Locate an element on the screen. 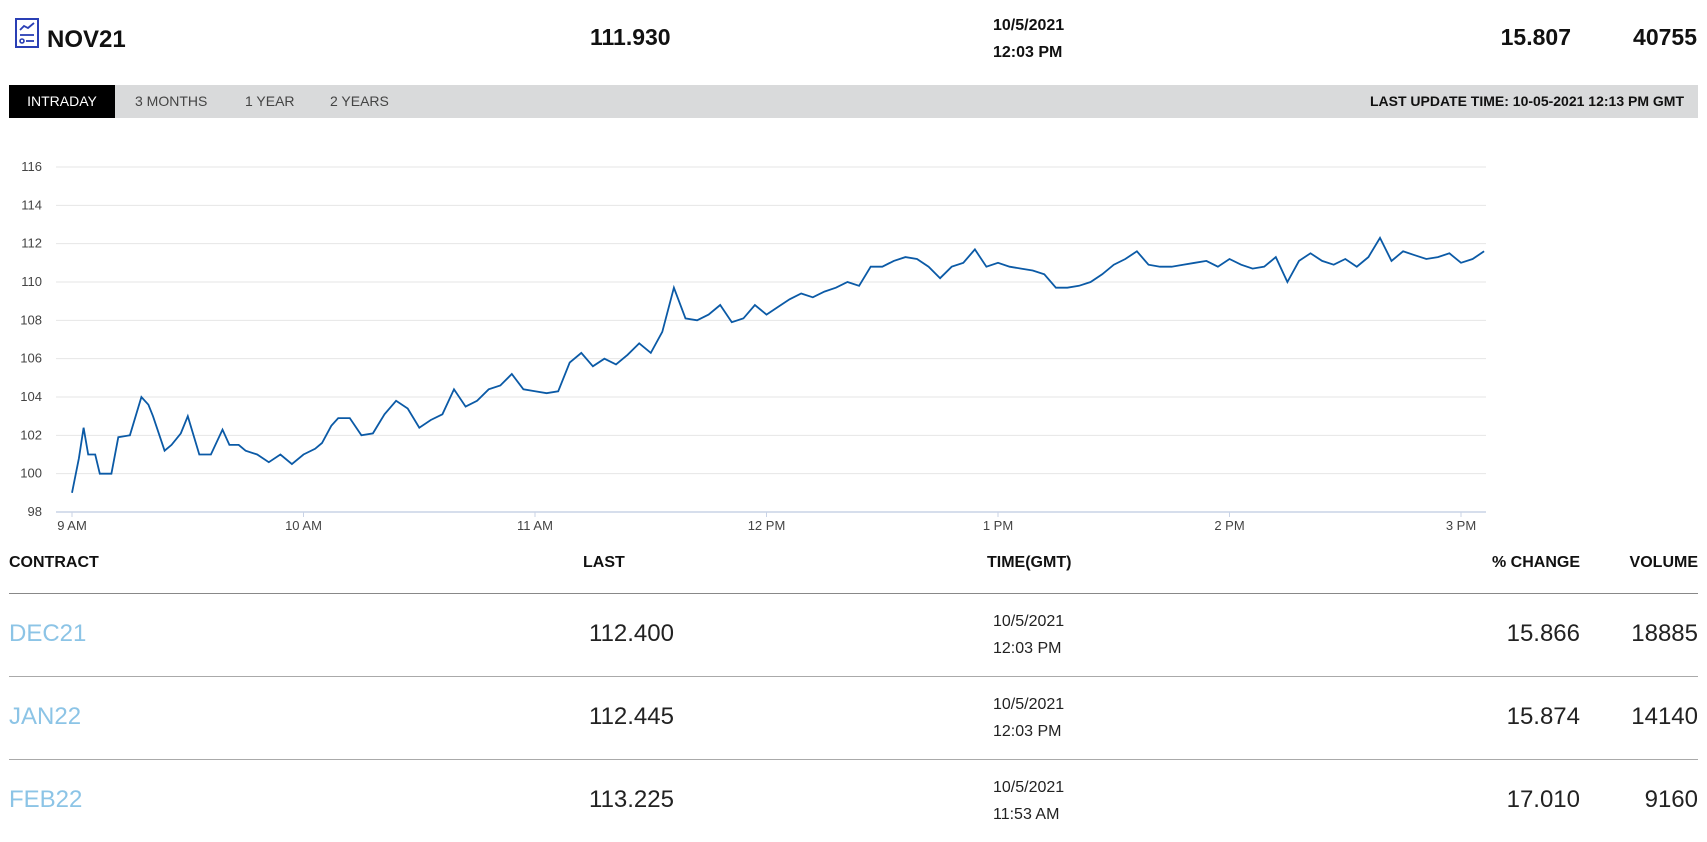 The height and width of the screenshot is (842, 1707). y-tick-label: 106 is located at coordinates (31, 358).